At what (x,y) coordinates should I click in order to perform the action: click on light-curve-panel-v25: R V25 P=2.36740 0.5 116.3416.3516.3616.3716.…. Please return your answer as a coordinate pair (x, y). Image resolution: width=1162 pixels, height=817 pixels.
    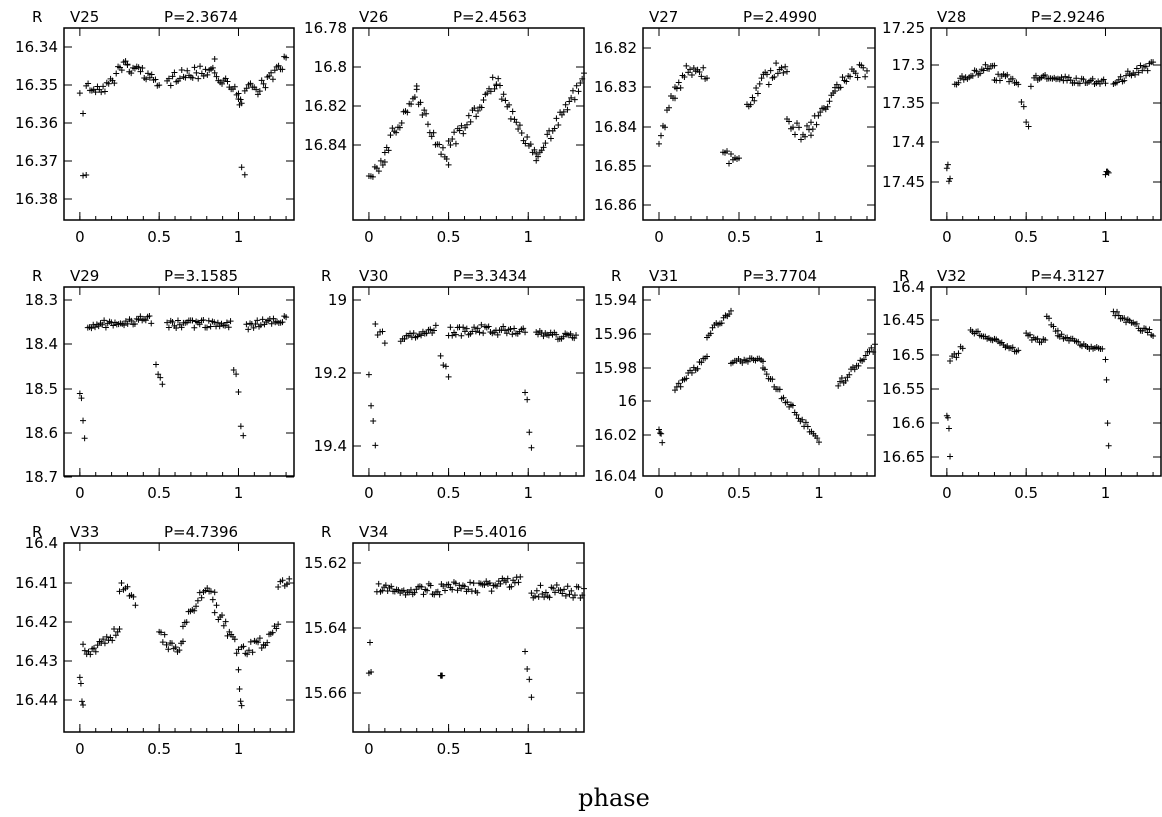
    Looking at the image, I should click on (154, 127).